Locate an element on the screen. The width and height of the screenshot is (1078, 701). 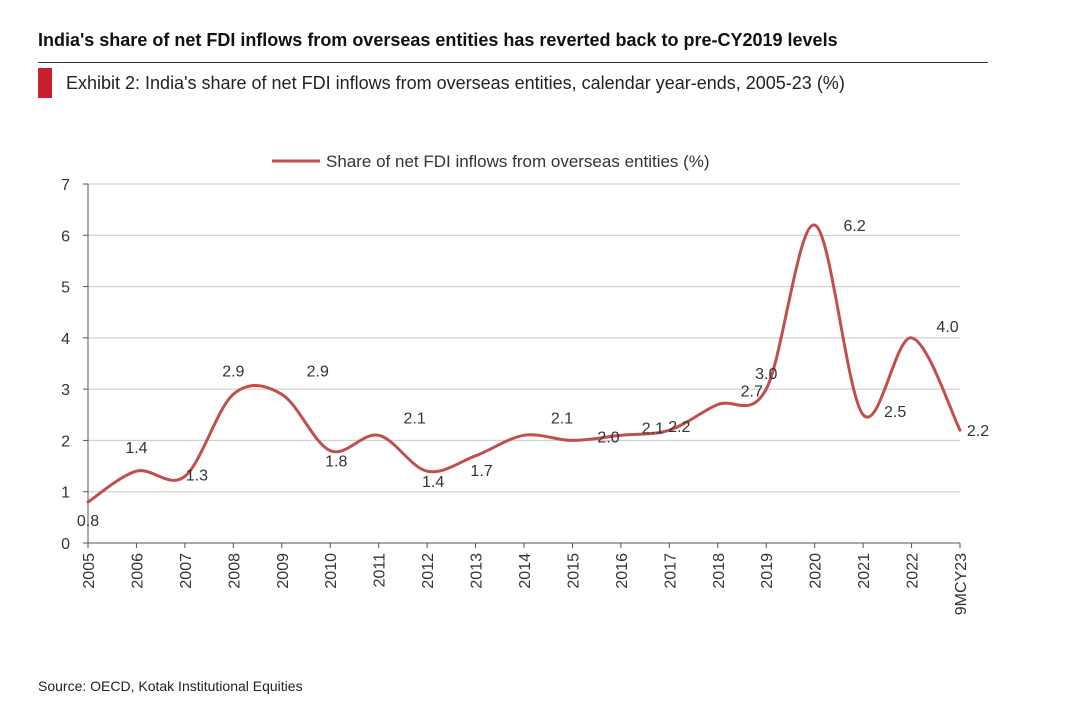
data-label: 2.7 is located at coordinates (752, 392).